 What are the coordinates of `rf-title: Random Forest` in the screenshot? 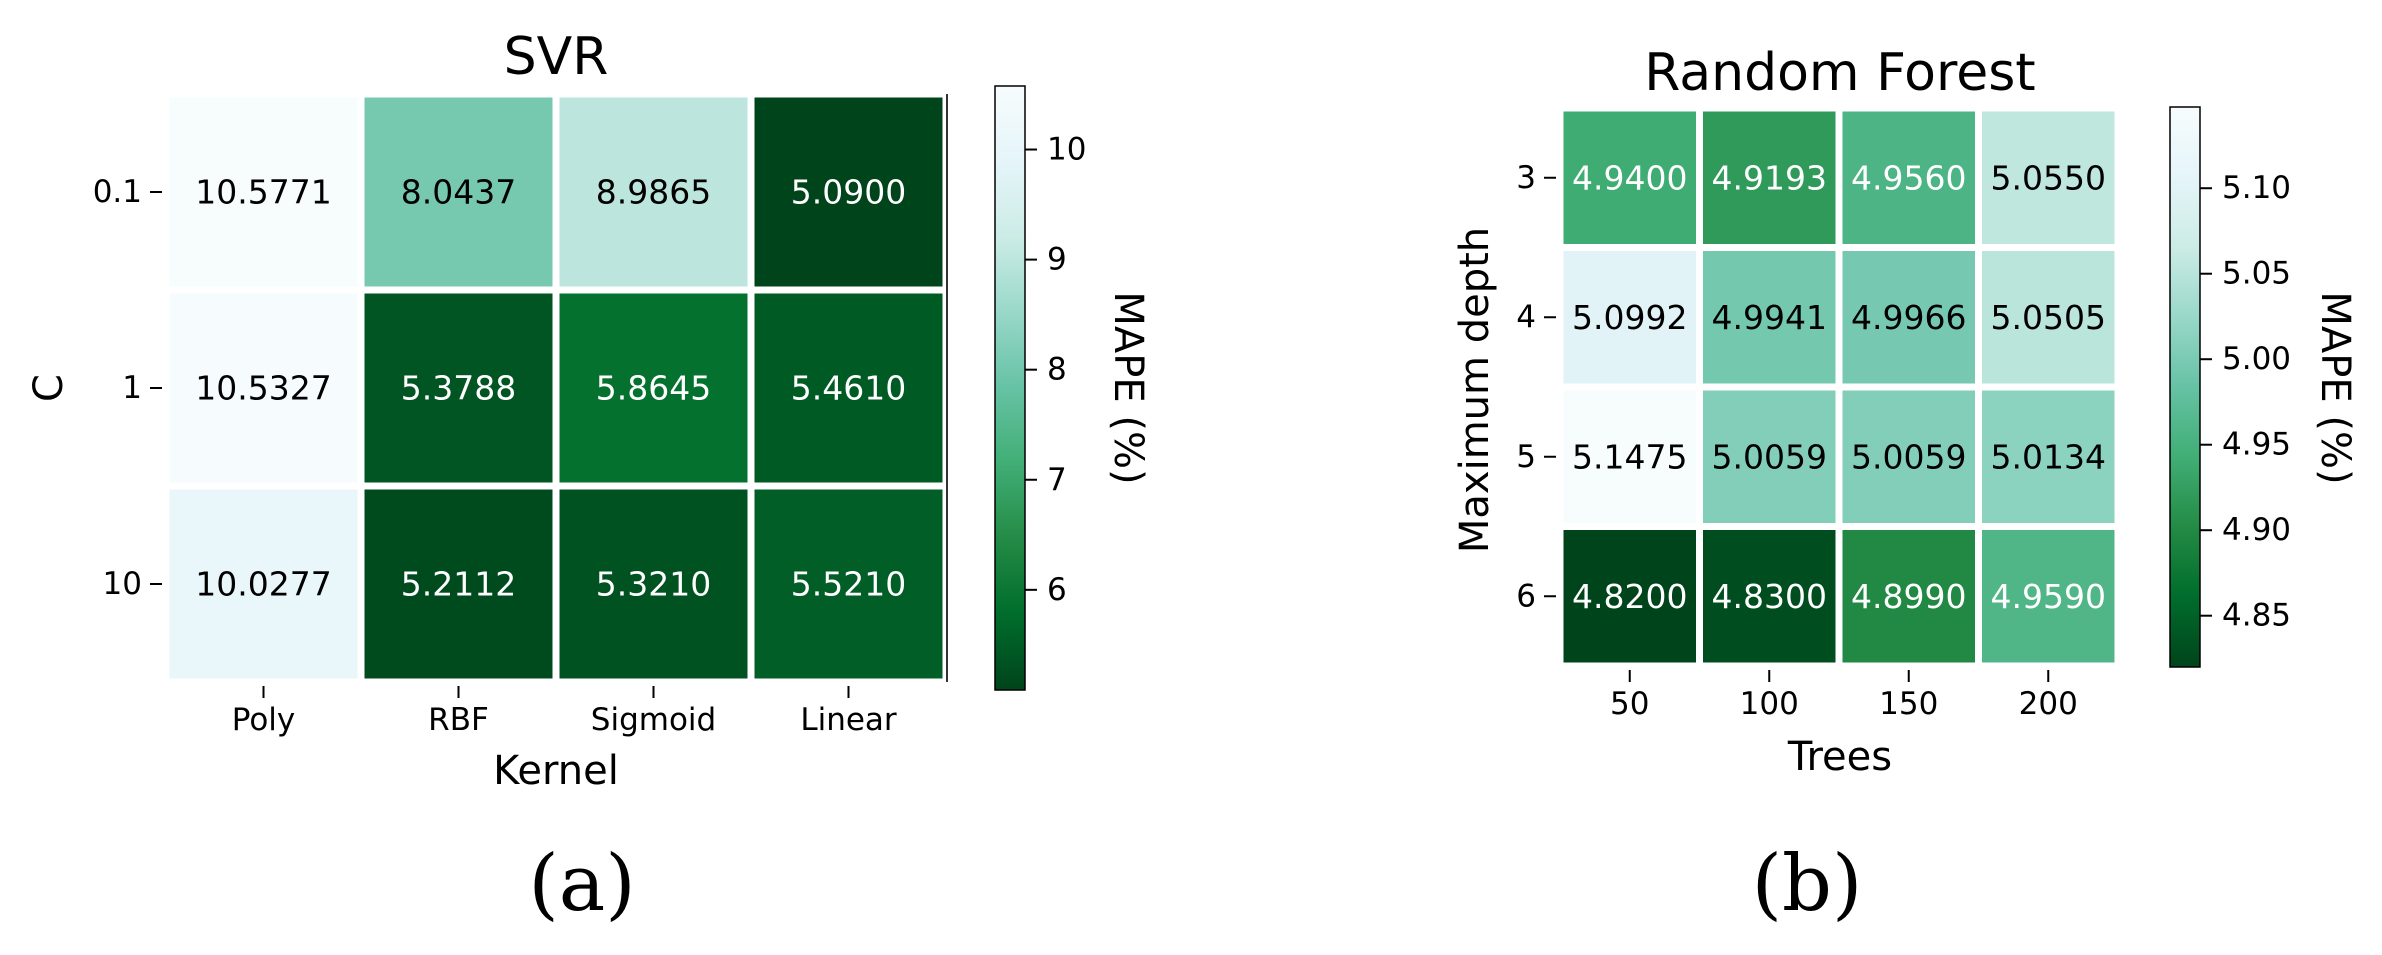 It's located at (1839, 73).